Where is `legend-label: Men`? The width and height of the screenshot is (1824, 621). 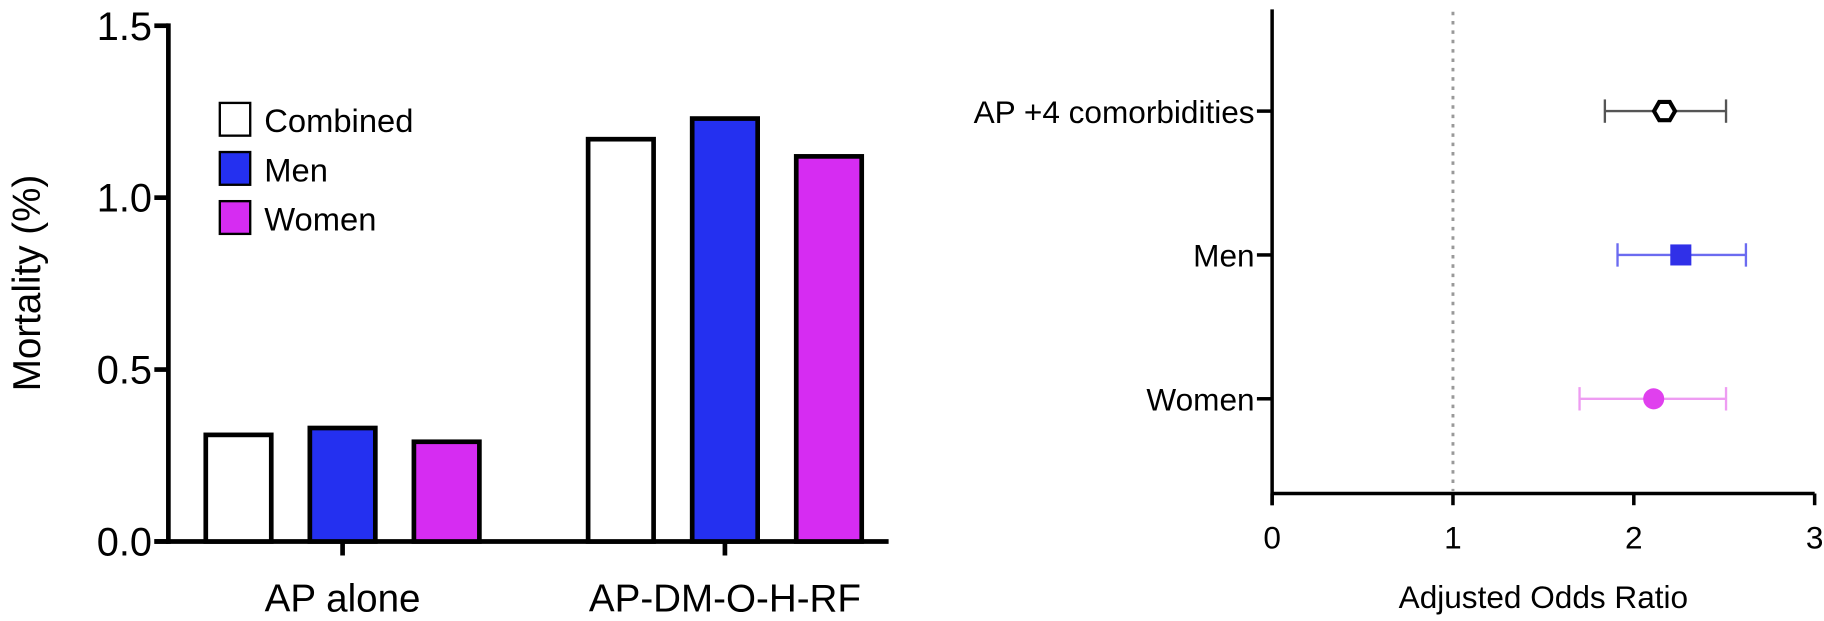 legend-label: Men is located at coordinates (296, 169).